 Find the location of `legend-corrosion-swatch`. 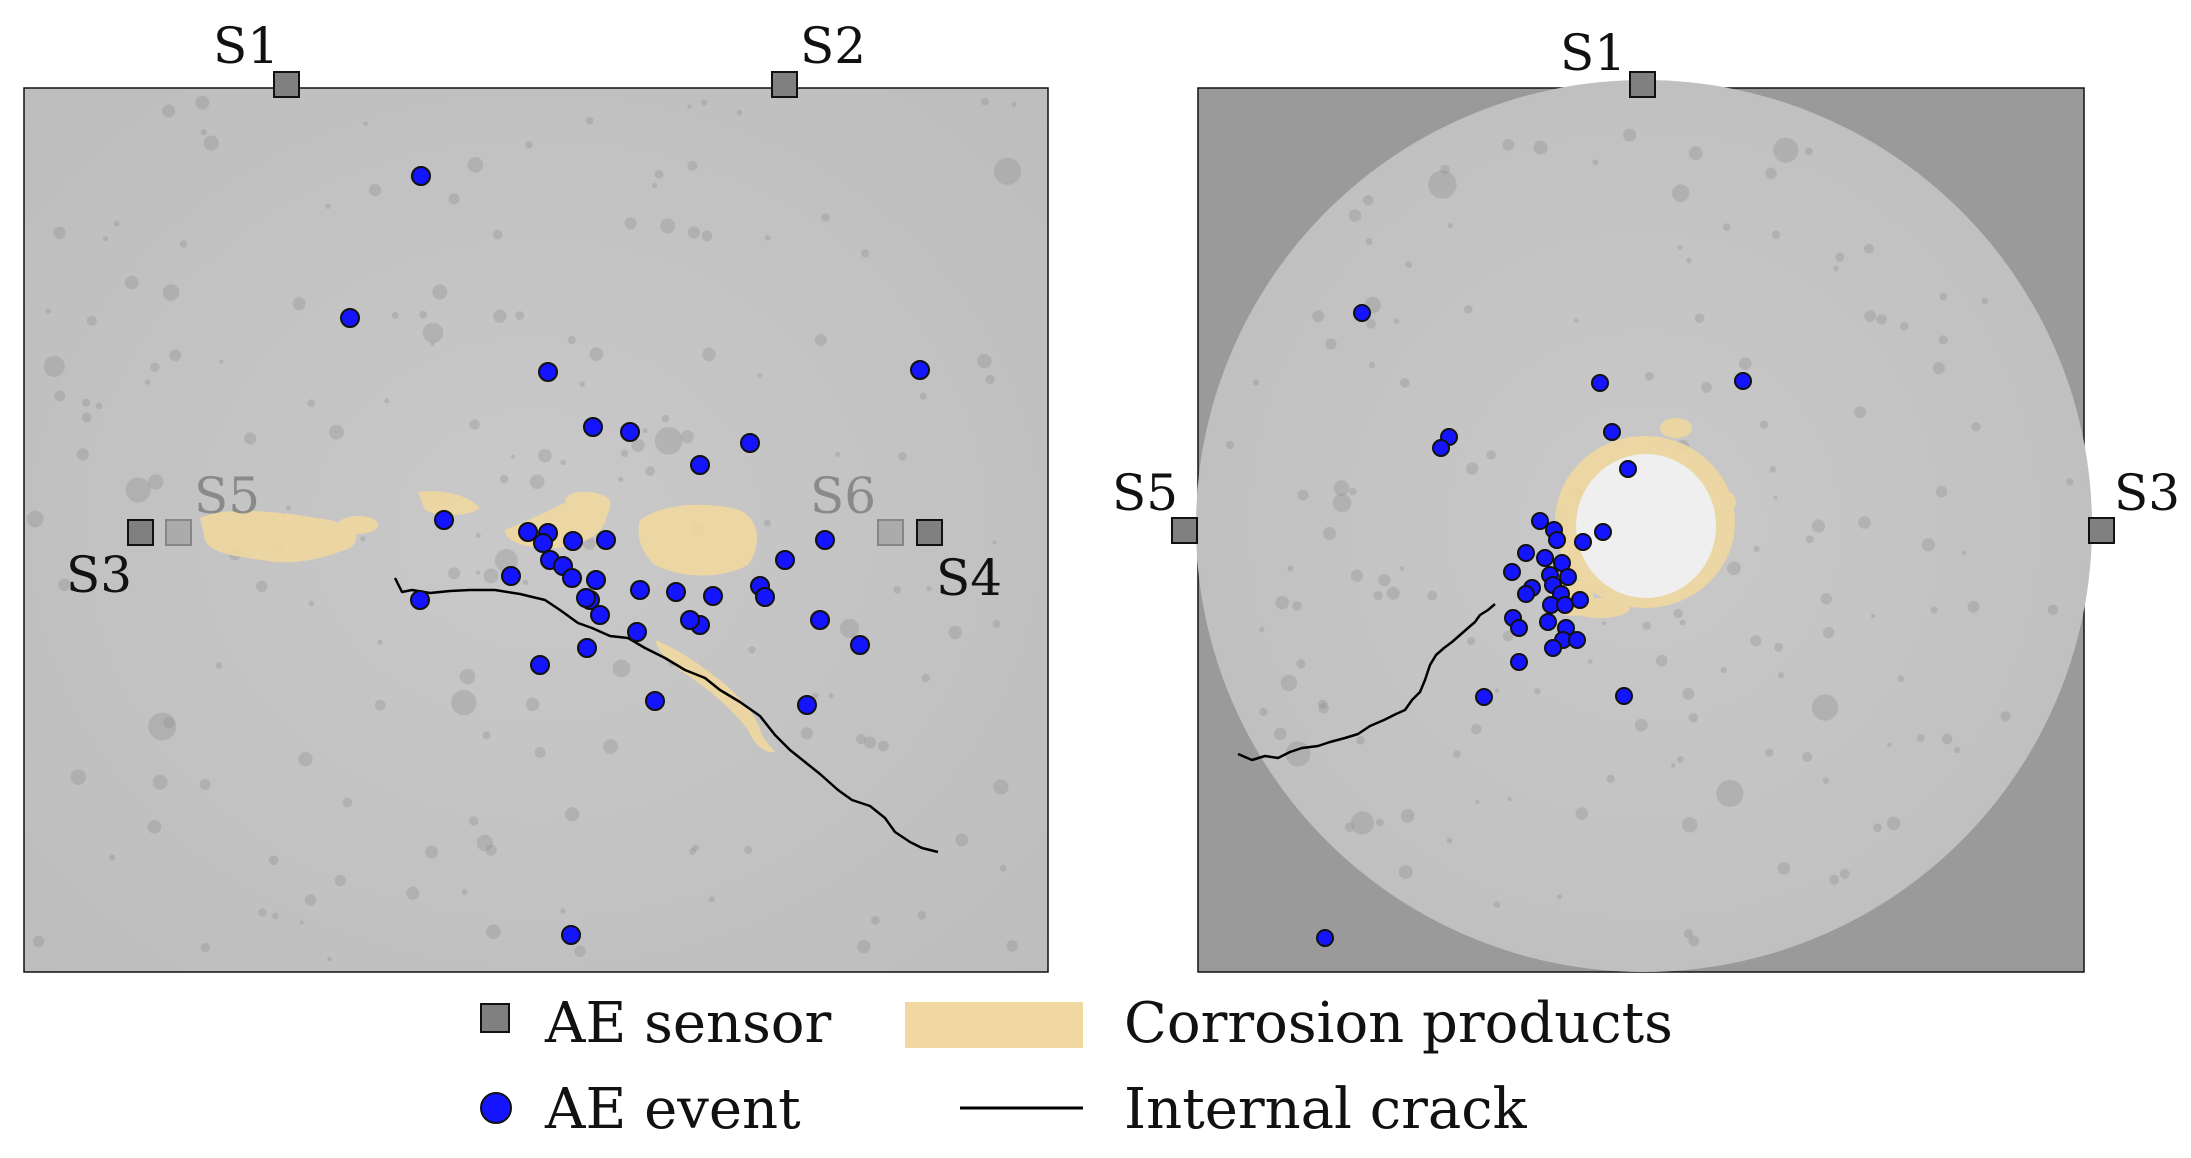

legend-corrosion-swatch is located at coordinates (994, 1025).